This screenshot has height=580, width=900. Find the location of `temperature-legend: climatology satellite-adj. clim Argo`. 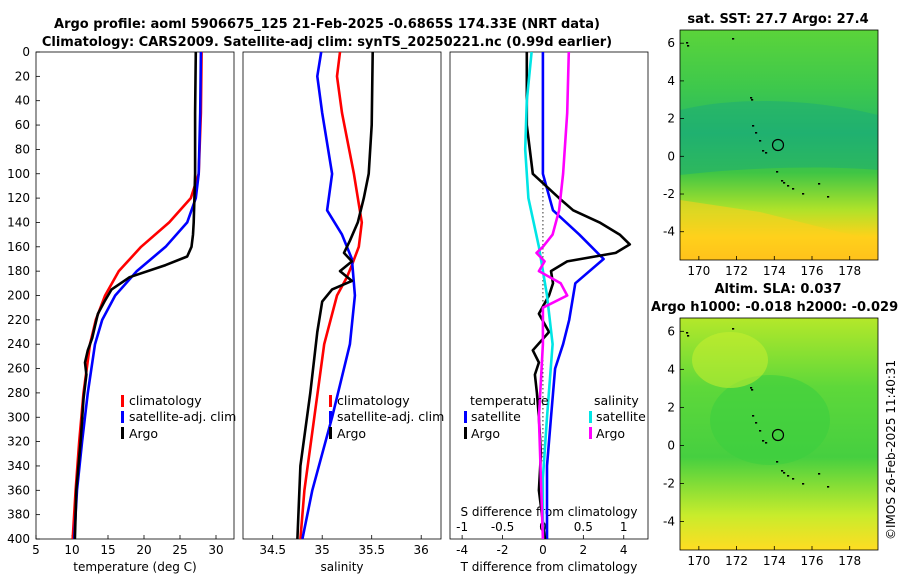

temperature-legend: climatology satellite-adj. clim Argo is located at coordinates (178, 417).